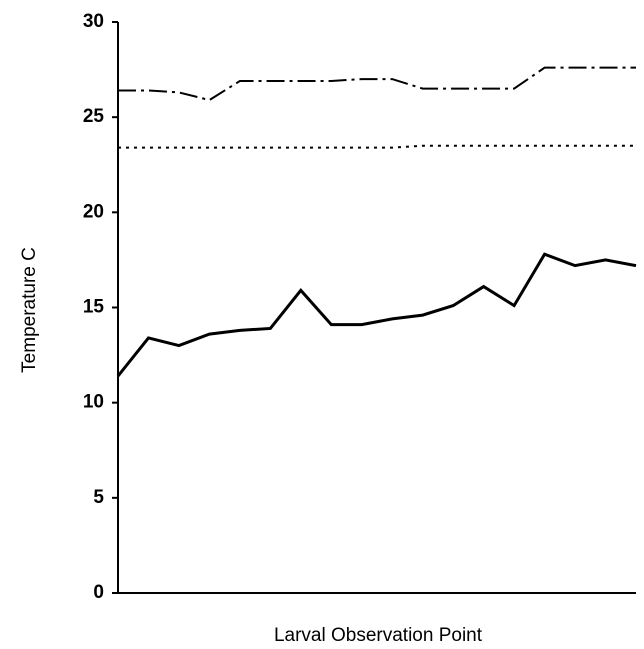 Image resolution: width=644 pixels, height=649 pixels. I want to click on y-tick-label: 10, so click(93, 402).